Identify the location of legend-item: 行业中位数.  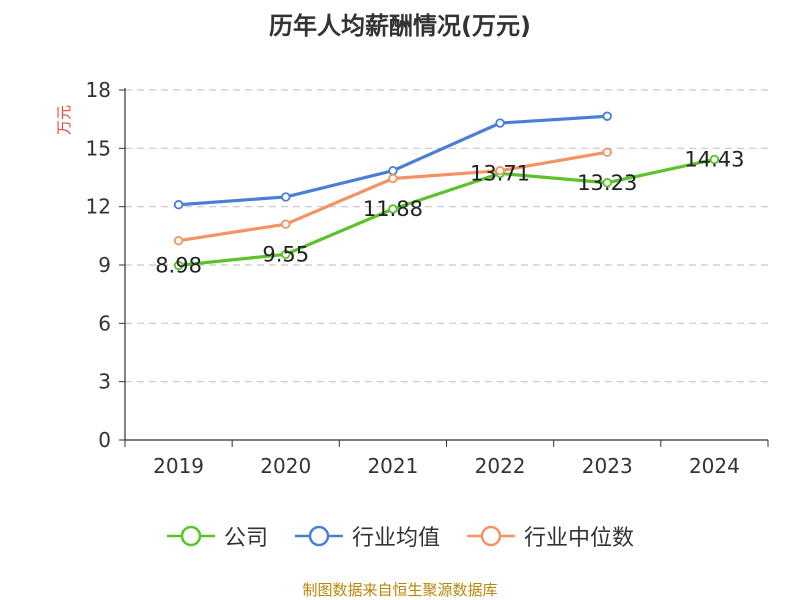
(550, 536).